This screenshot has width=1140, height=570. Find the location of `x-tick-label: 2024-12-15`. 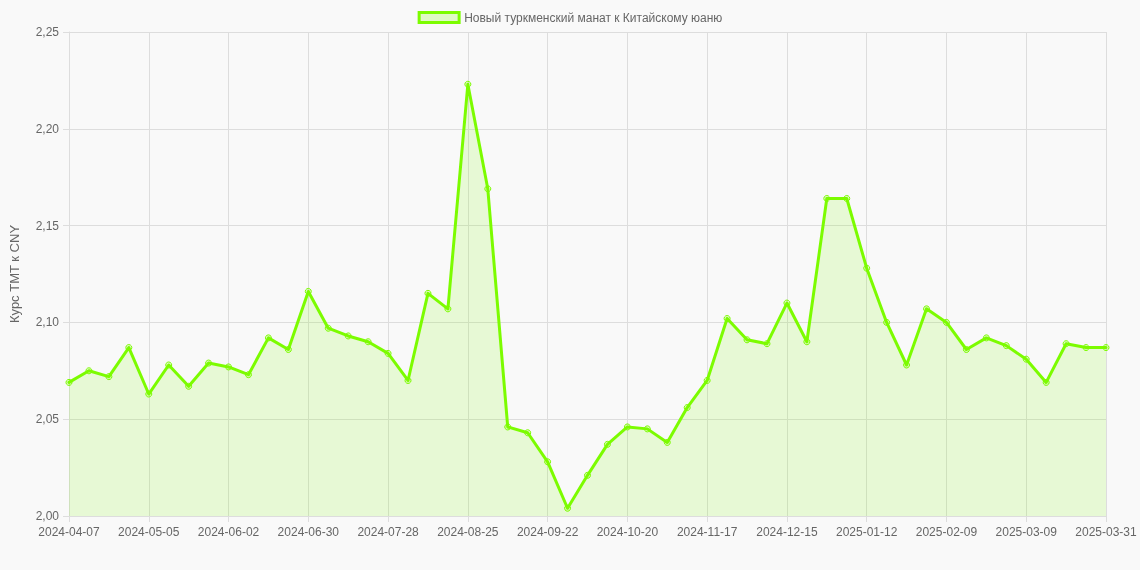

x-tick-label: 2024-12-15 is located at coordinates (787, 532).